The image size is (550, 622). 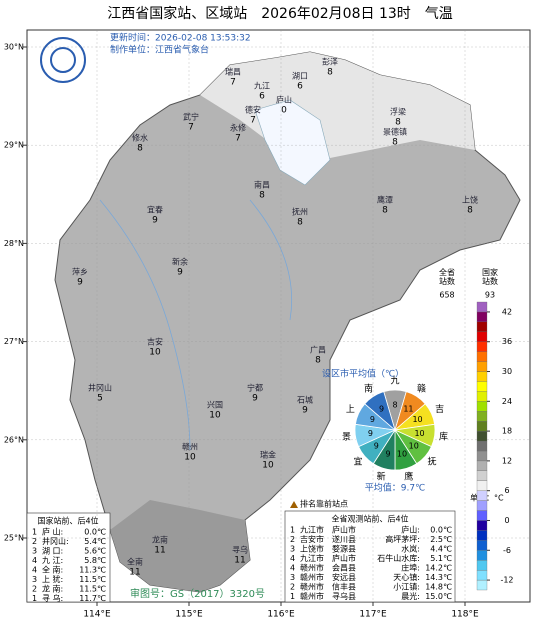 What do you see at coordinates (369, 519) in the screenshot?
I see `province-rank-title: 全省观测站前、后4位` at bounding box center [369, 519].